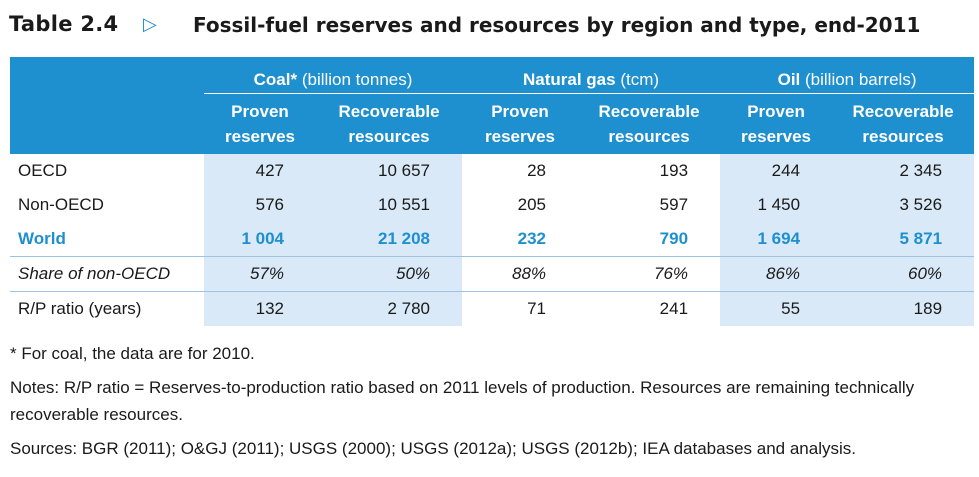  I want to click on table-row: Non-OECD 576 10 551 205 597 1 450 3 526, so click(492, 205).